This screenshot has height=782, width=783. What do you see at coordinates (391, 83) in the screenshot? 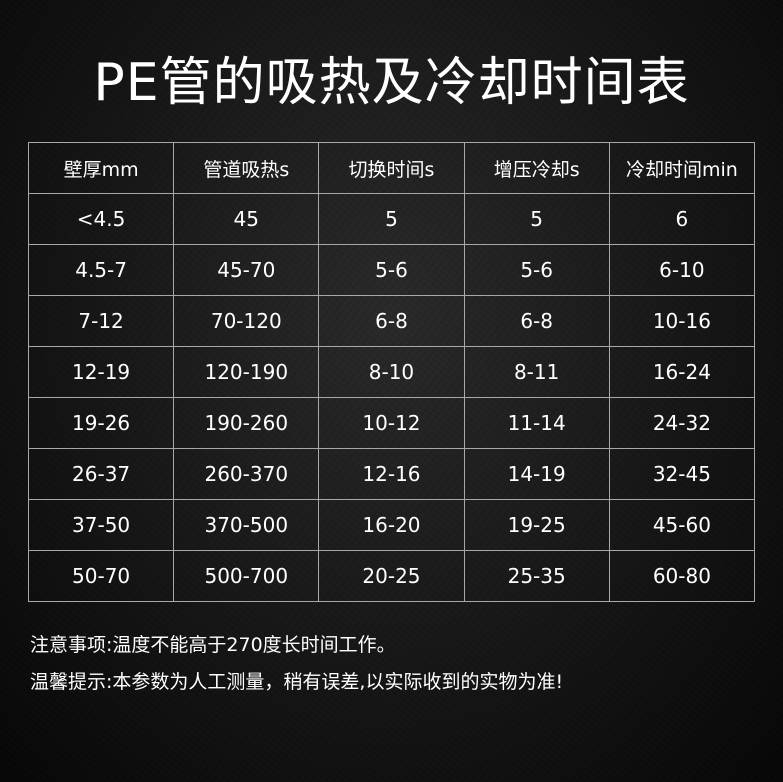
I see `page-title: PE管的吸热及冷却时间表` at bounding box center [391, 83].